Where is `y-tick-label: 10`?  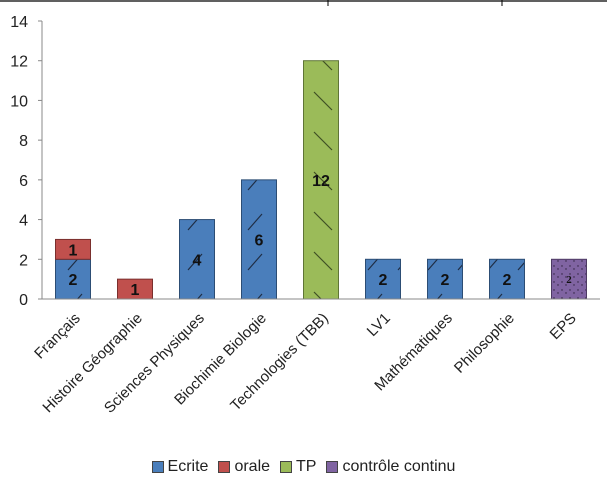 y-tick-label: 10 is located at coordinates (19, 101).